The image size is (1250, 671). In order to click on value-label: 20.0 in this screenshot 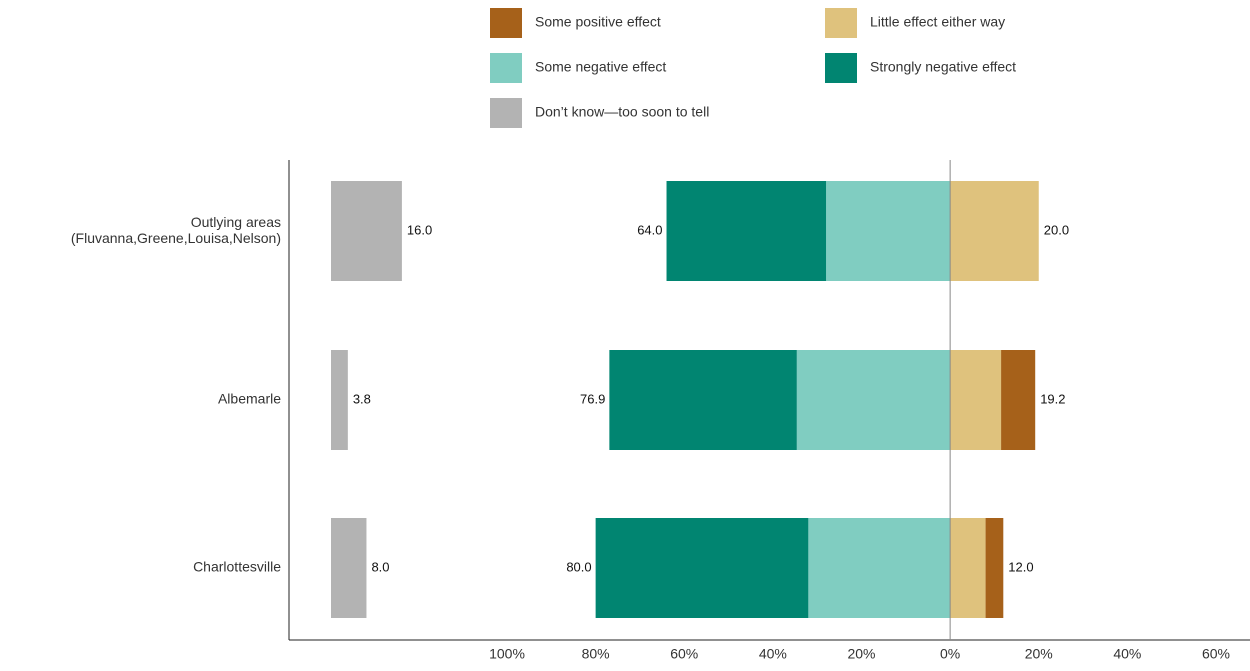, I will do `click(1056, 229)`.